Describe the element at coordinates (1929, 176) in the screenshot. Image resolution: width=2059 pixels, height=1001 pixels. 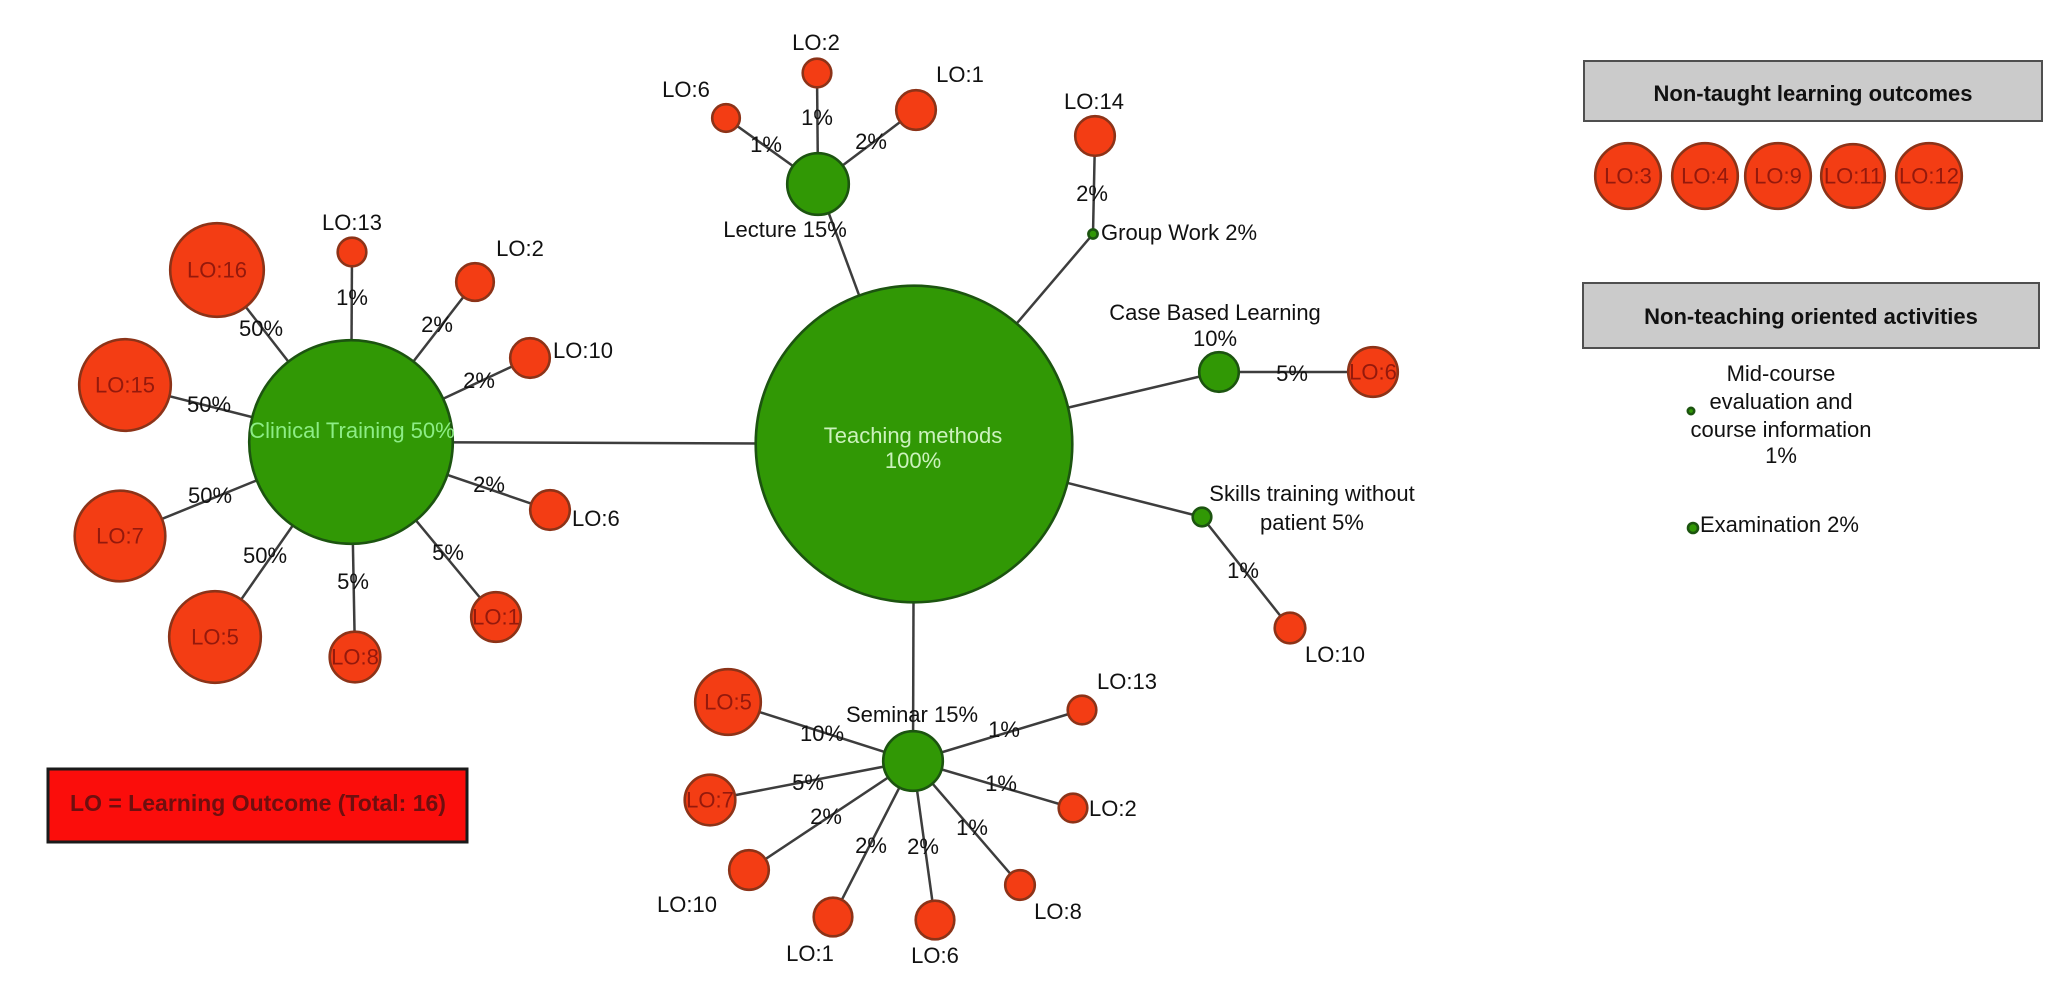
I see `svg-text: LO:12` at that location.